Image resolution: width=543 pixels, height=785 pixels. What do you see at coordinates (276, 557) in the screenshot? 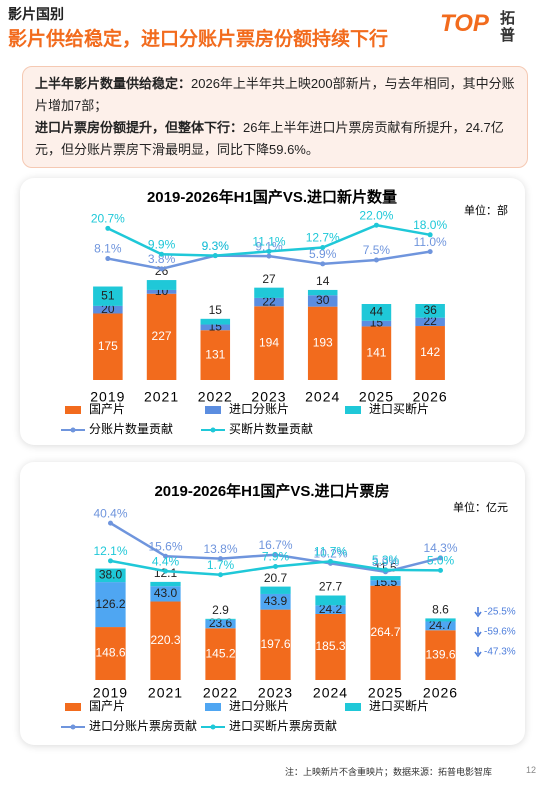
I see `line-label: 7.9%` at bounding box center [276, 557].